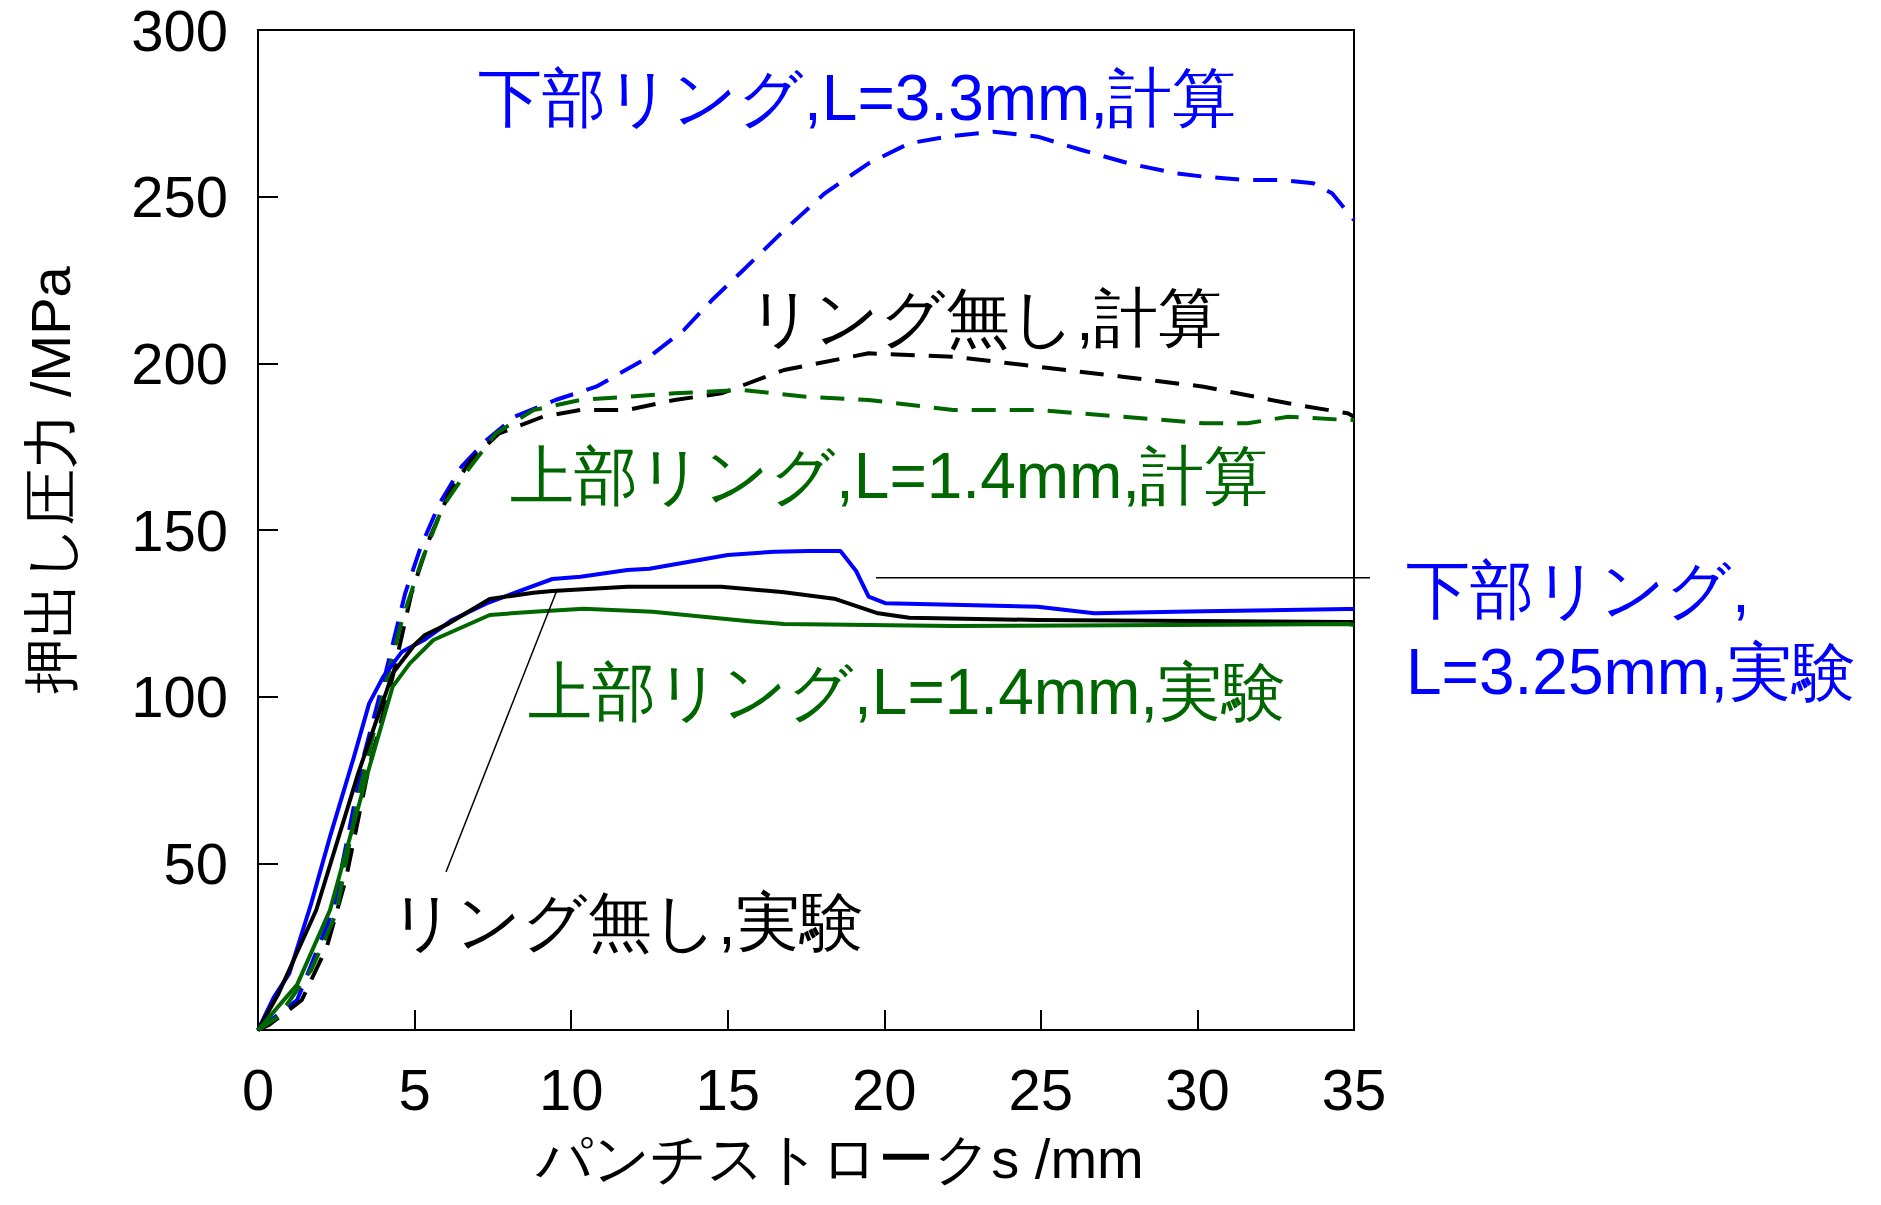  What do you see at coordinates (571, 1089) in the screenshot?
I see `x-tick-label: 10` at bounding box center [571, 1089].